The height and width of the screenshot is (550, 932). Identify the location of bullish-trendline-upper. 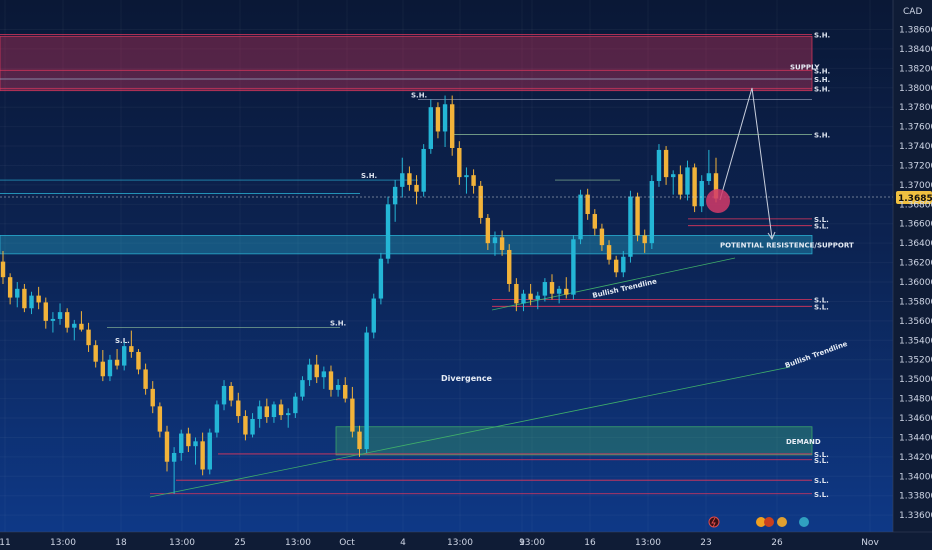
(613, 284).